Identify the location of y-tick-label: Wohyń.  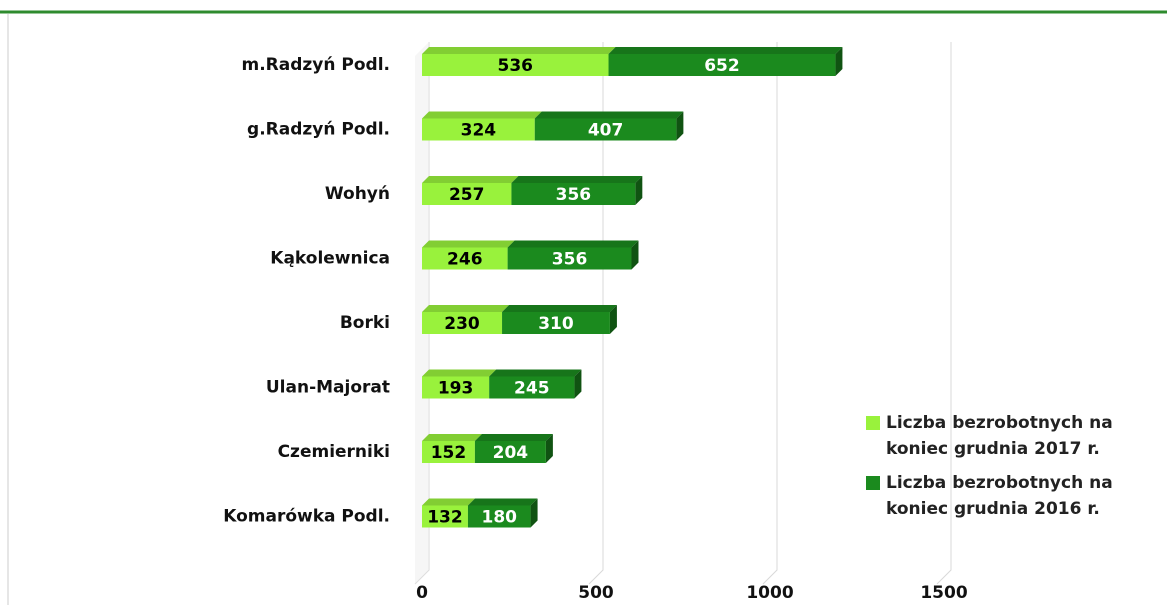
(357, 194).